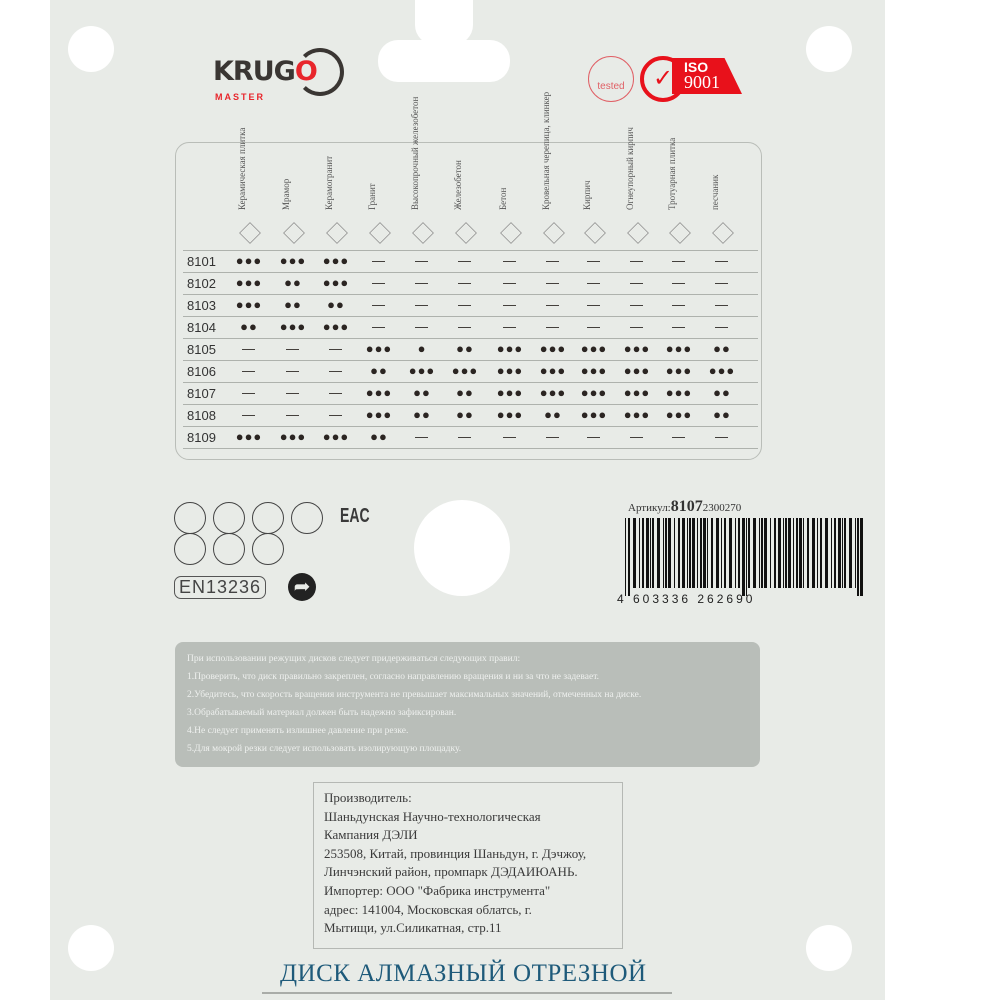 Image resolution: width=1000 pixels, height=1000 pixels. What do you see at coordinates (190, 549) in the screenshot?
I see `goggles-icon` at bounding box center [190, 549].